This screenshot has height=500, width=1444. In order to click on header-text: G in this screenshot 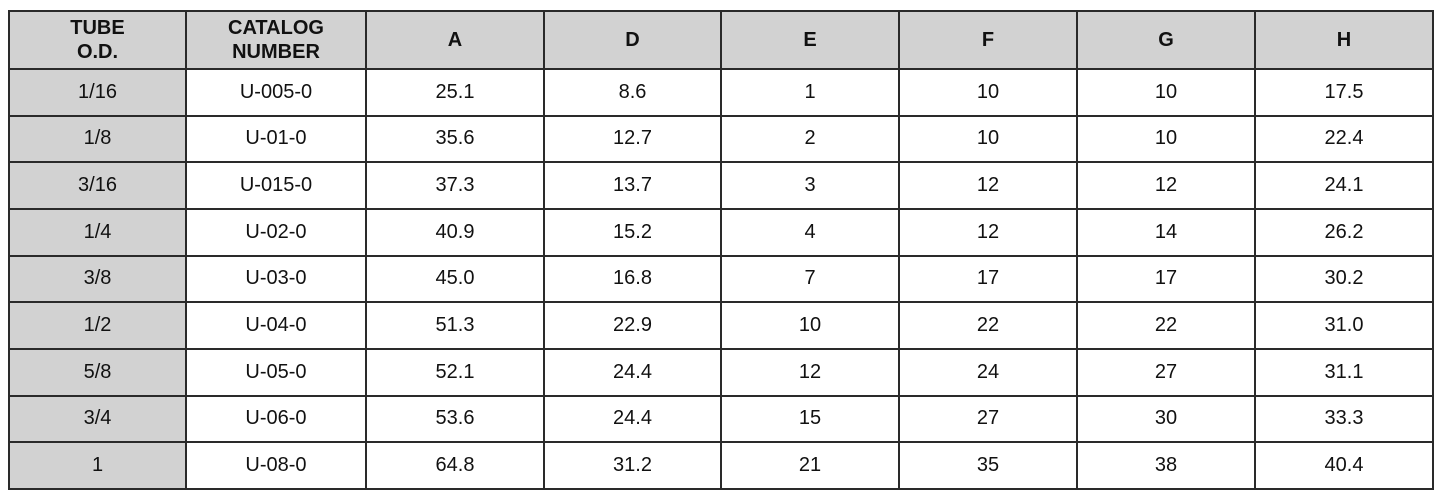, I will do `click(1166, 40)`.